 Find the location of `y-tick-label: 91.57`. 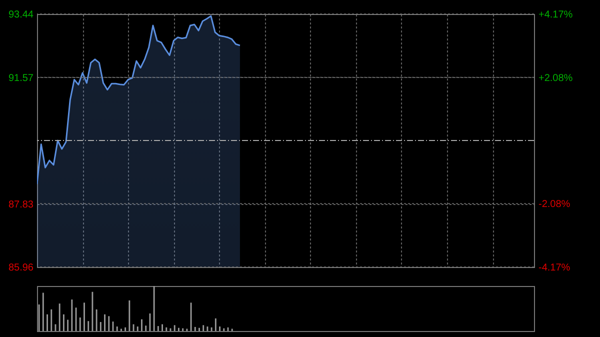

y-tick-label: 91.57 is located at coordinates (21, 78).